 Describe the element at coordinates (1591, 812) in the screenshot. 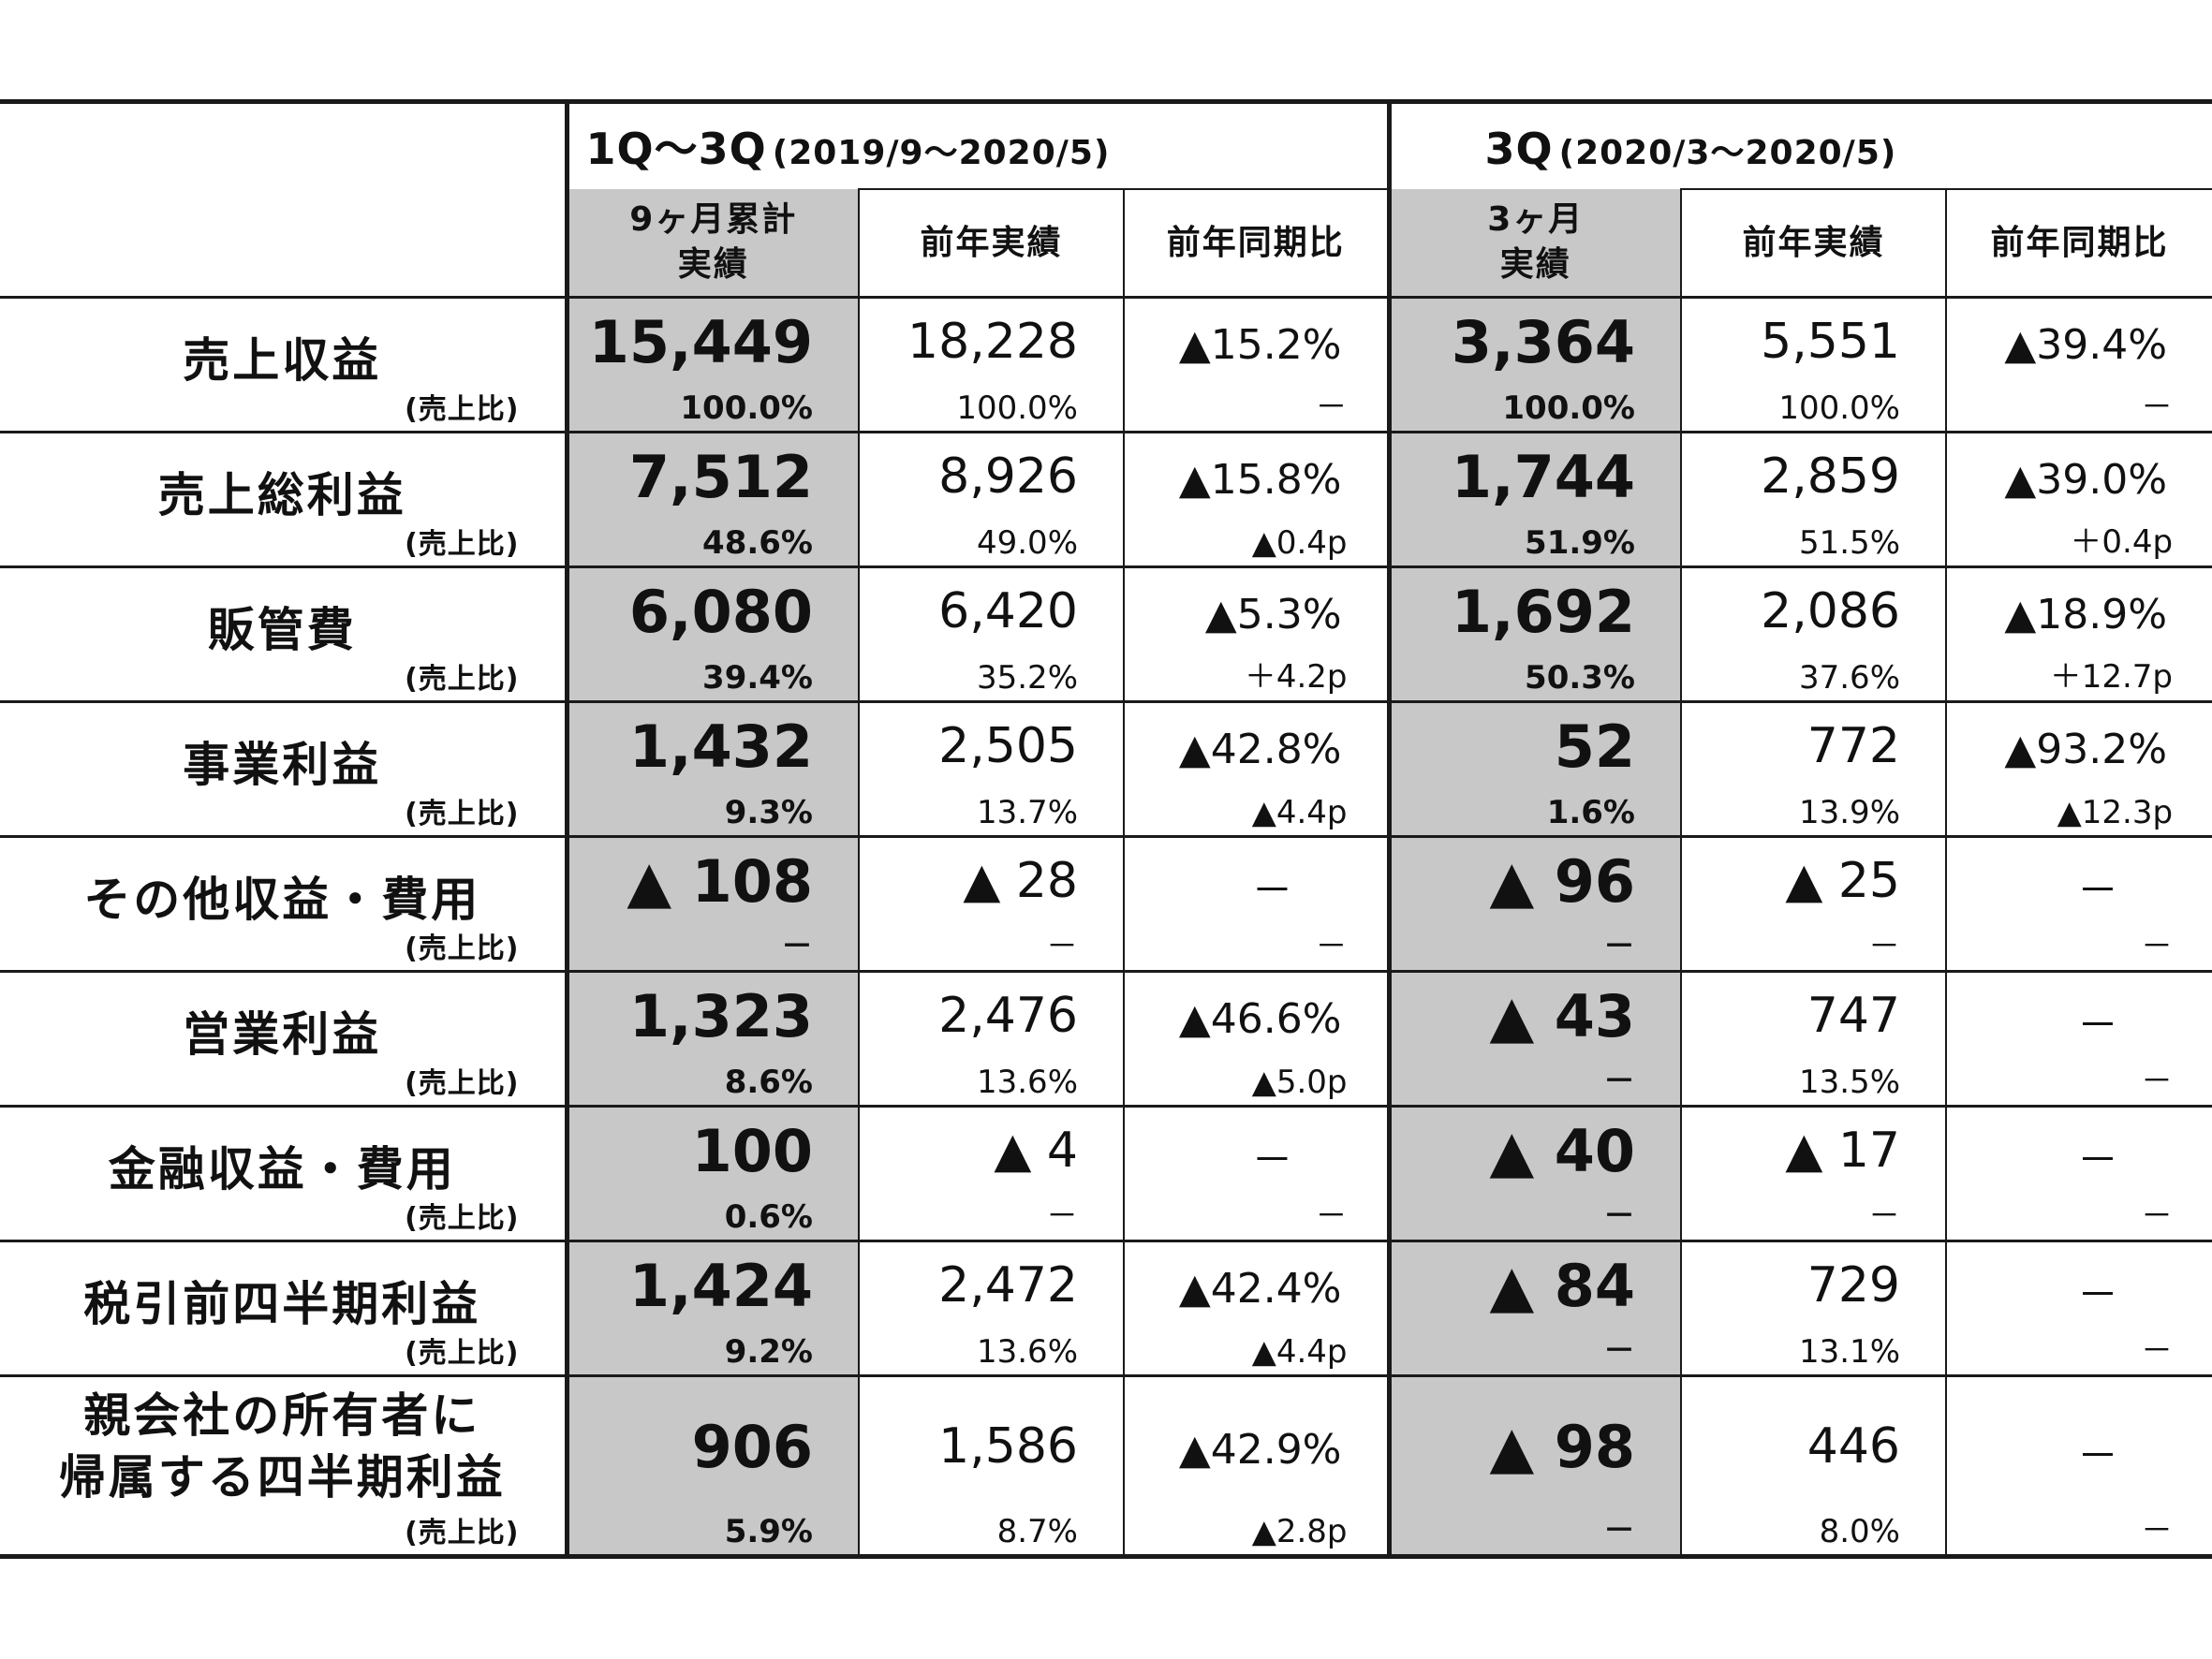

I see `p2-actual-ratio: 1.6%` at that location.